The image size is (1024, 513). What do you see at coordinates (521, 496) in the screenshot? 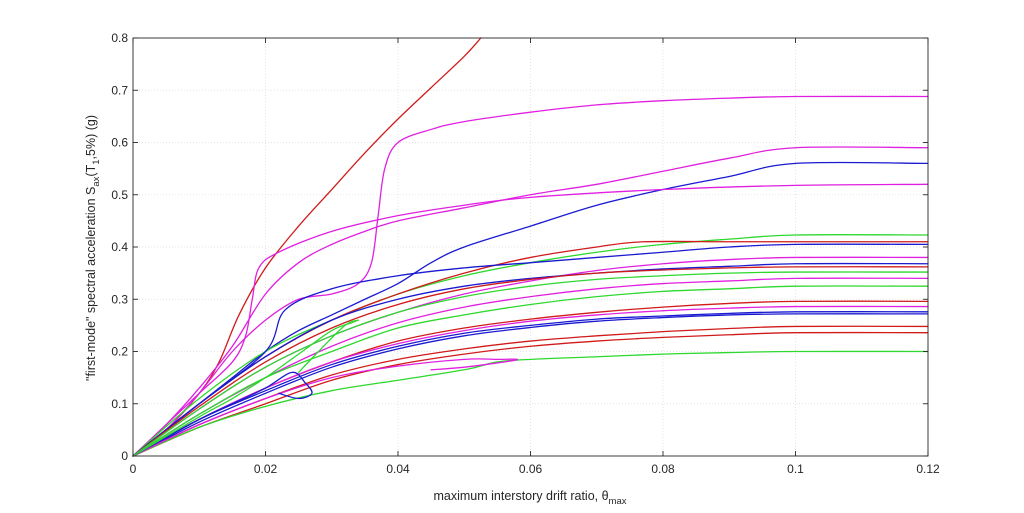
I see `x-axis-title-main: maximum interstory drift ratio, θ` at bounding box center [521, 496].